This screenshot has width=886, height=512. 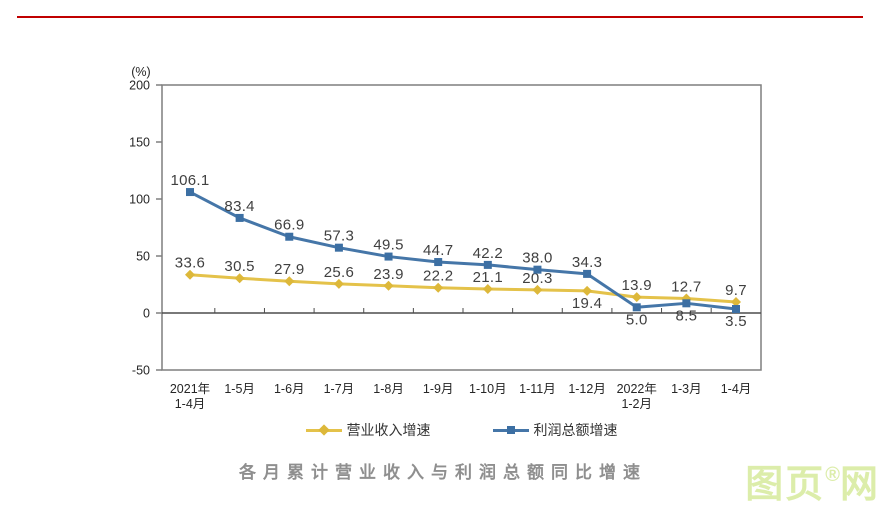 What do you see at coordinates (537, 278) in the screenshot?
I see `data-label: 20.3` at bounding box center [537, 278].